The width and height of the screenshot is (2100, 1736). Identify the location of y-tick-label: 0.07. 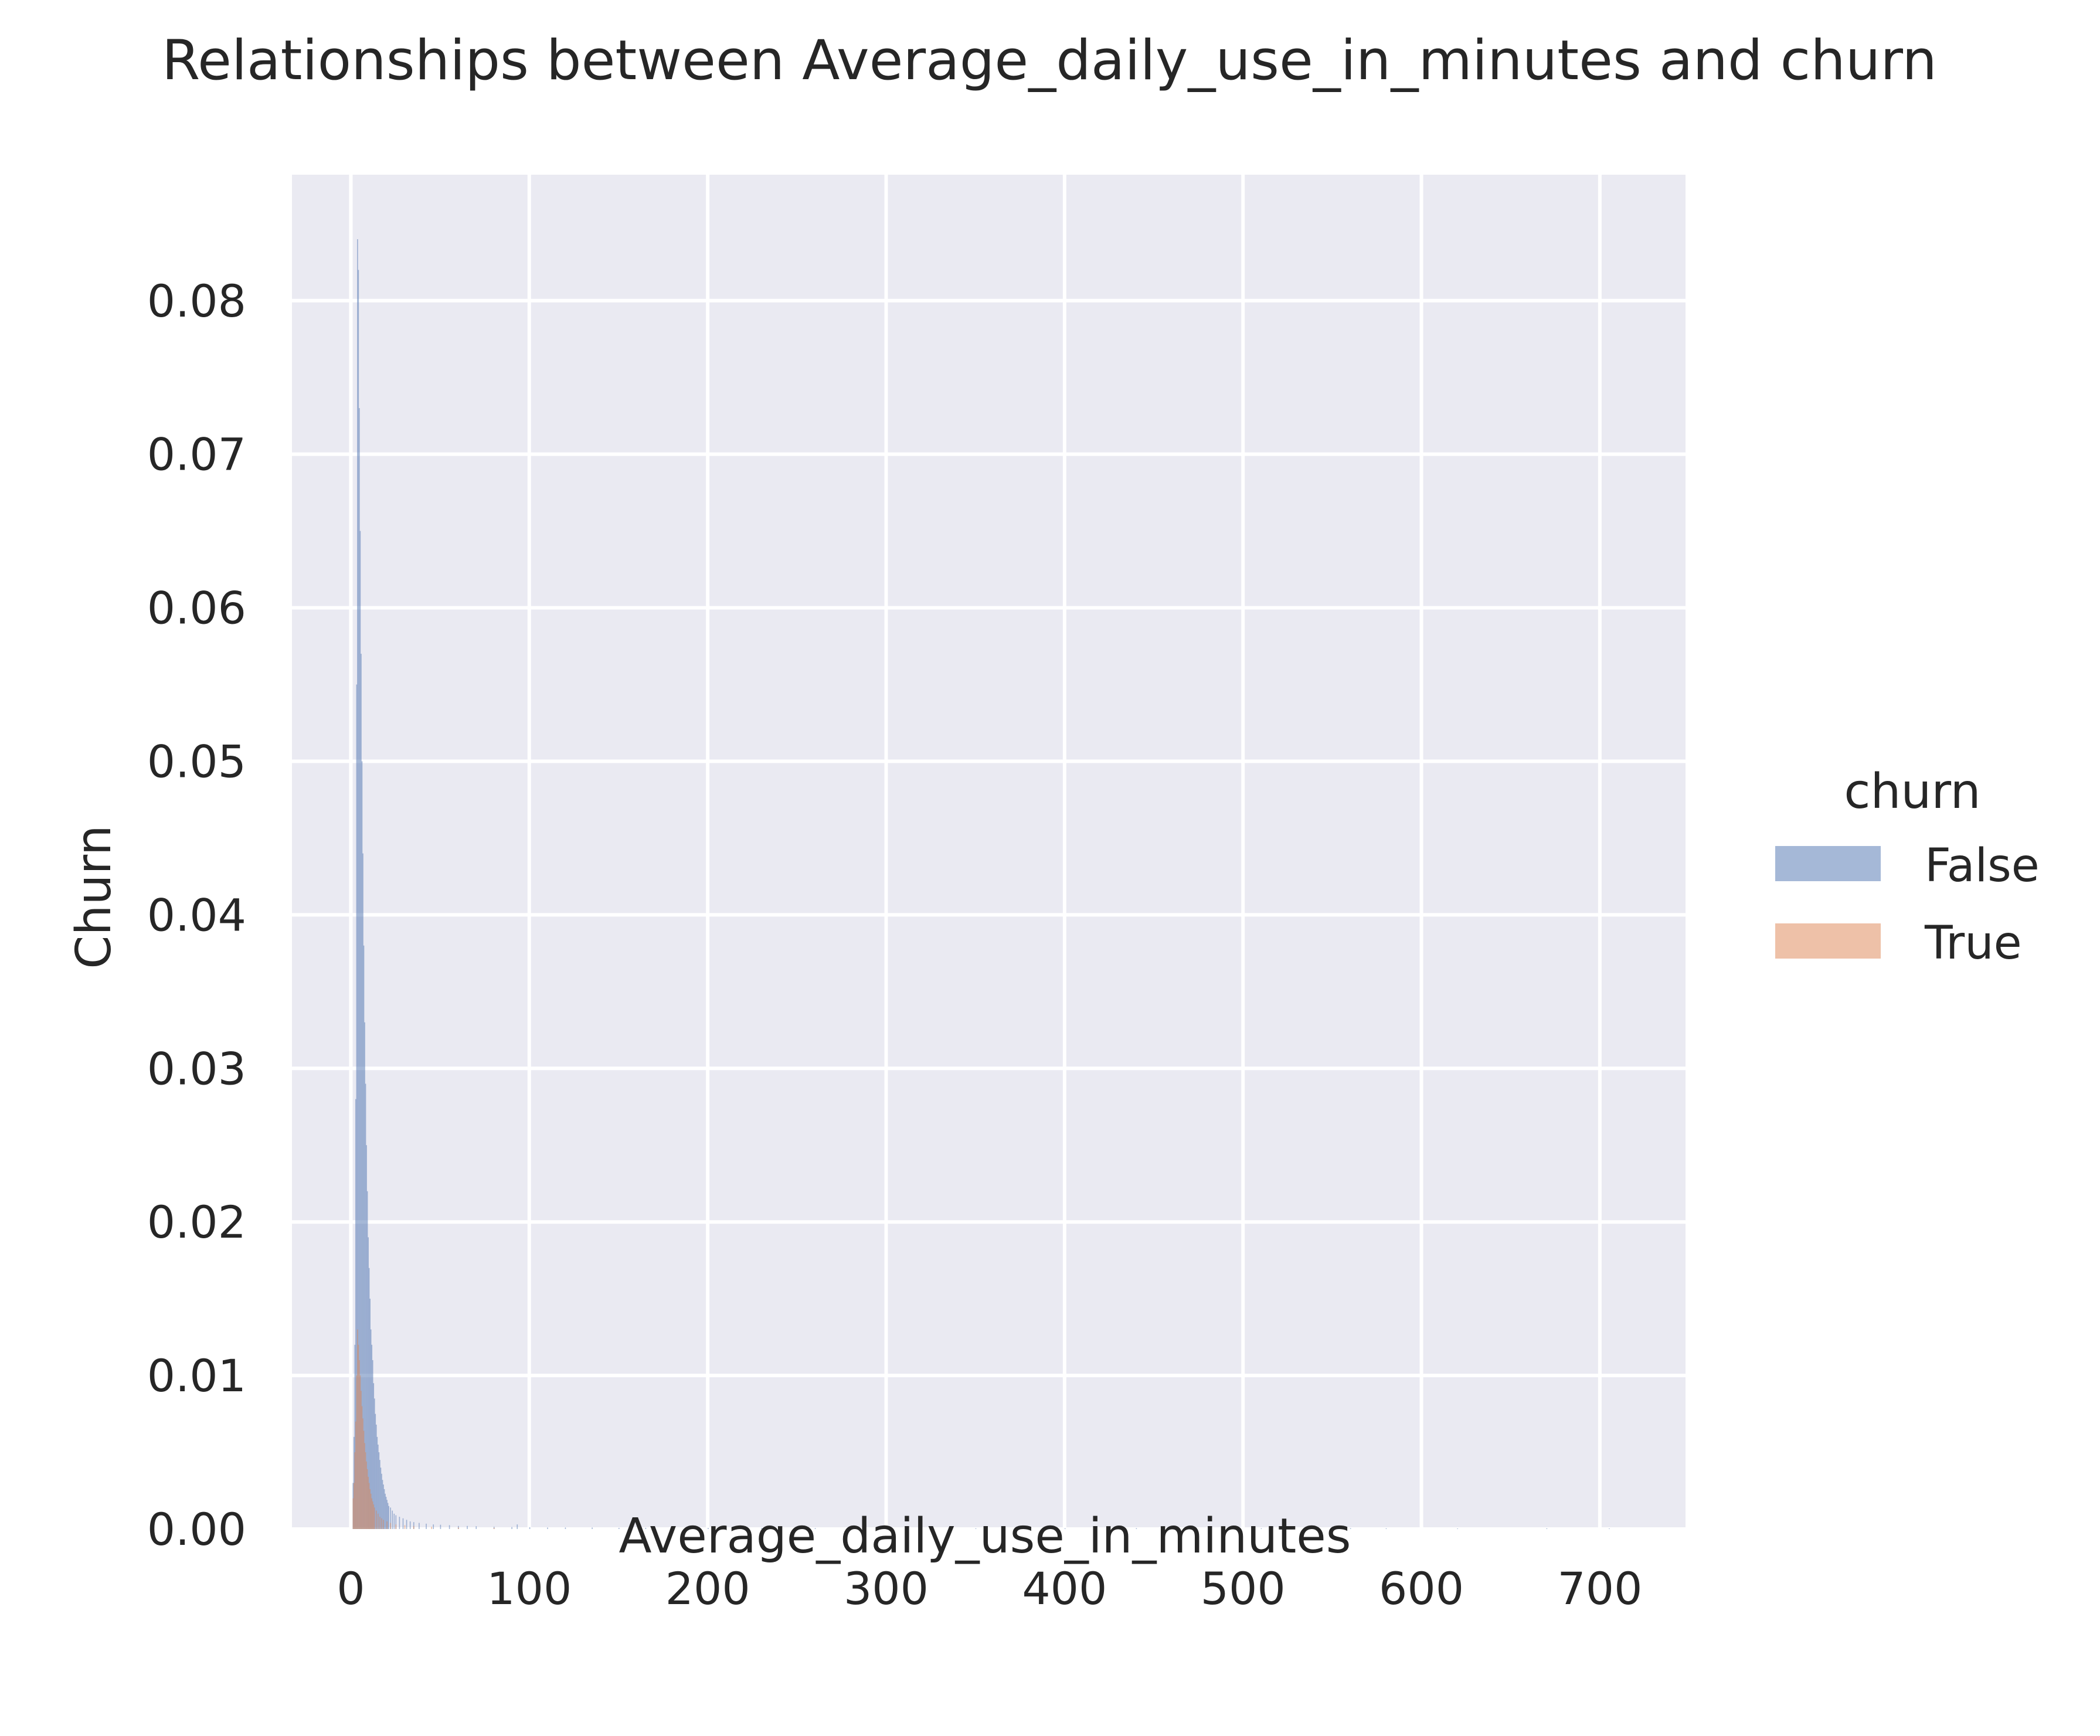
(196, 455).